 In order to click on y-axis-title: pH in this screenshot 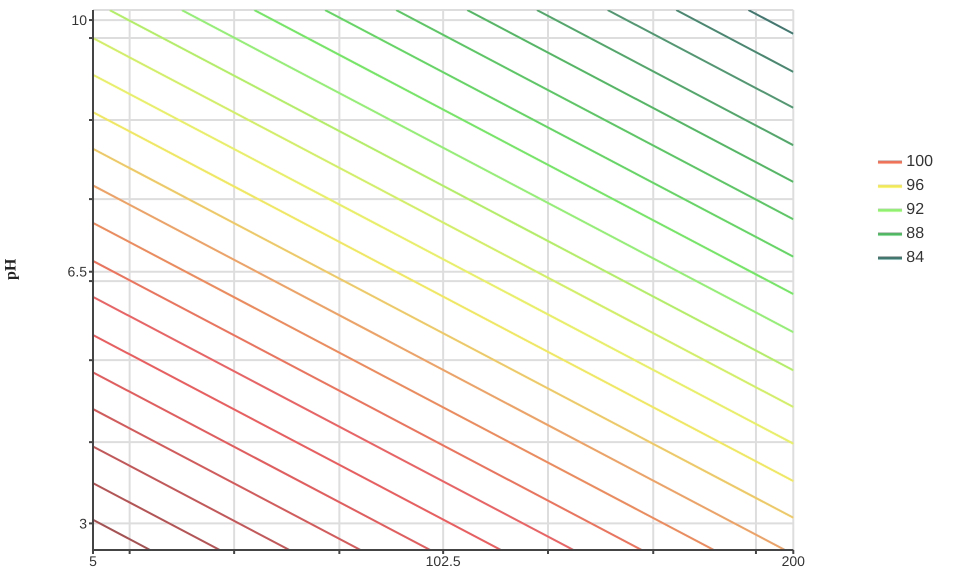, I will do `click(11, 269)`.